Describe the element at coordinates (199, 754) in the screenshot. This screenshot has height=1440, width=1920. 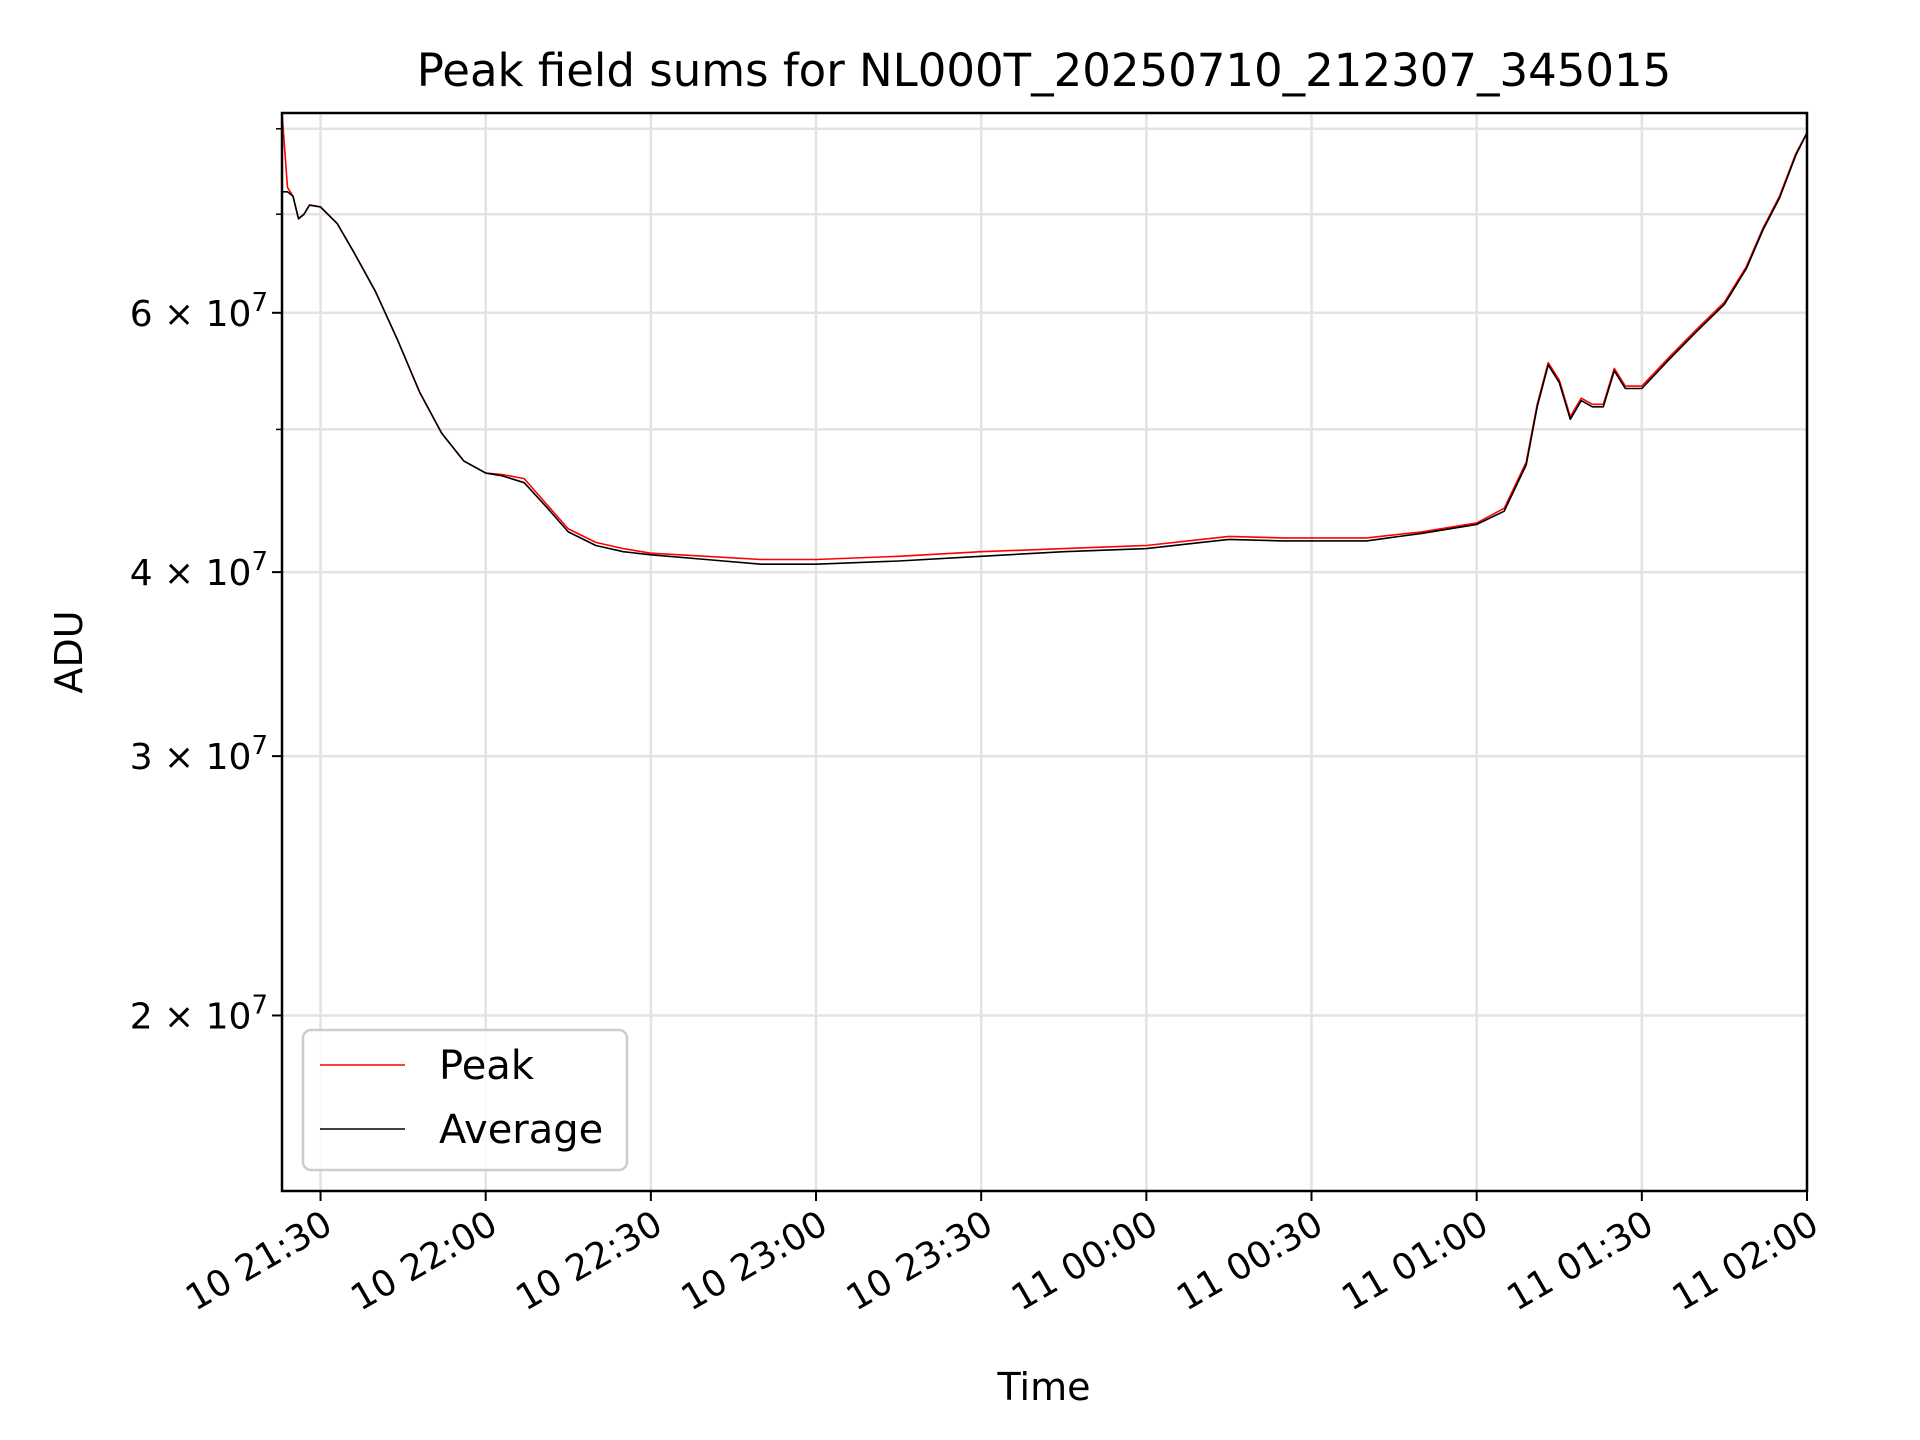
I see `y-tick-label: 3 × 107` at that location.